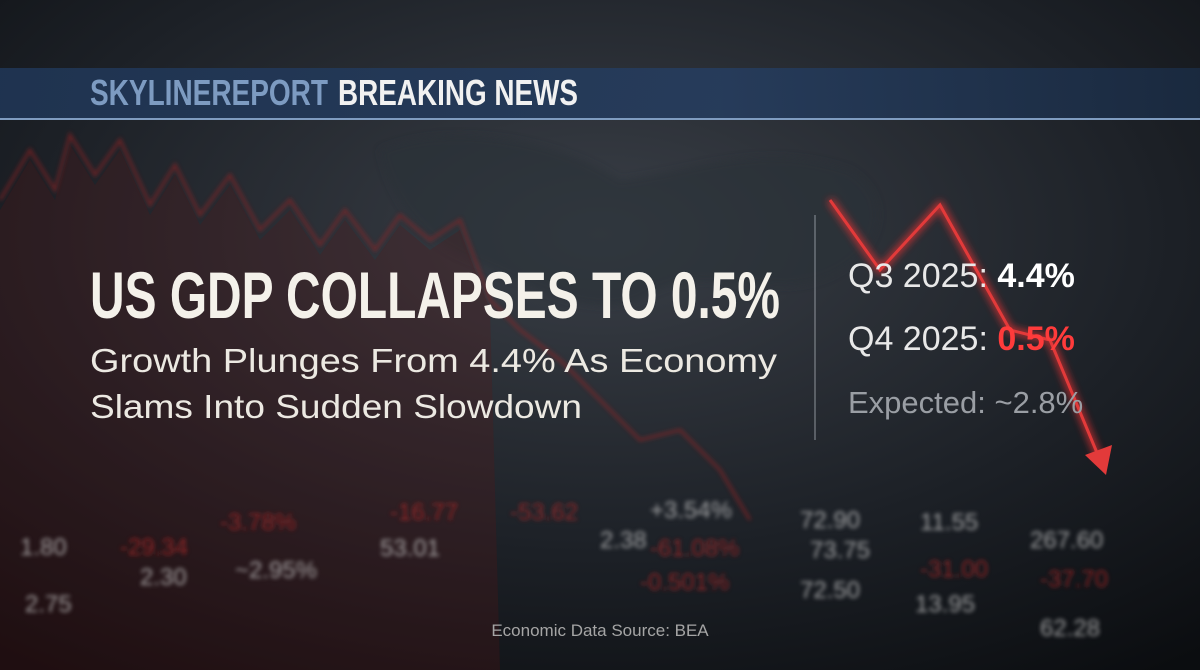  I want to click on stat-row: Q3 2025: 4.4%, so click(961, 276).